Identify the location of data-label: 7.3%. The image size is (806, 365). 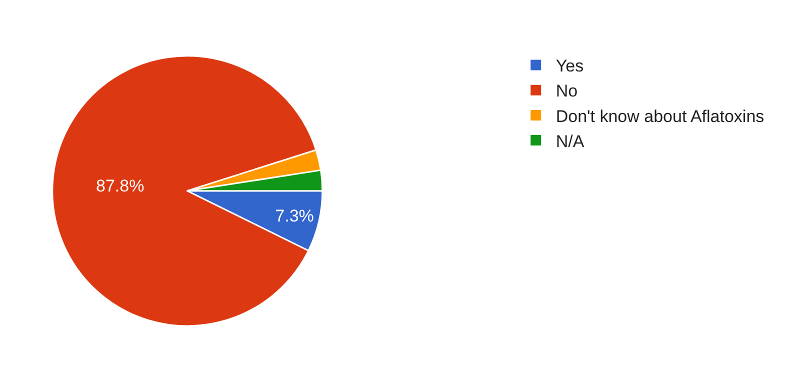
(294, 216).